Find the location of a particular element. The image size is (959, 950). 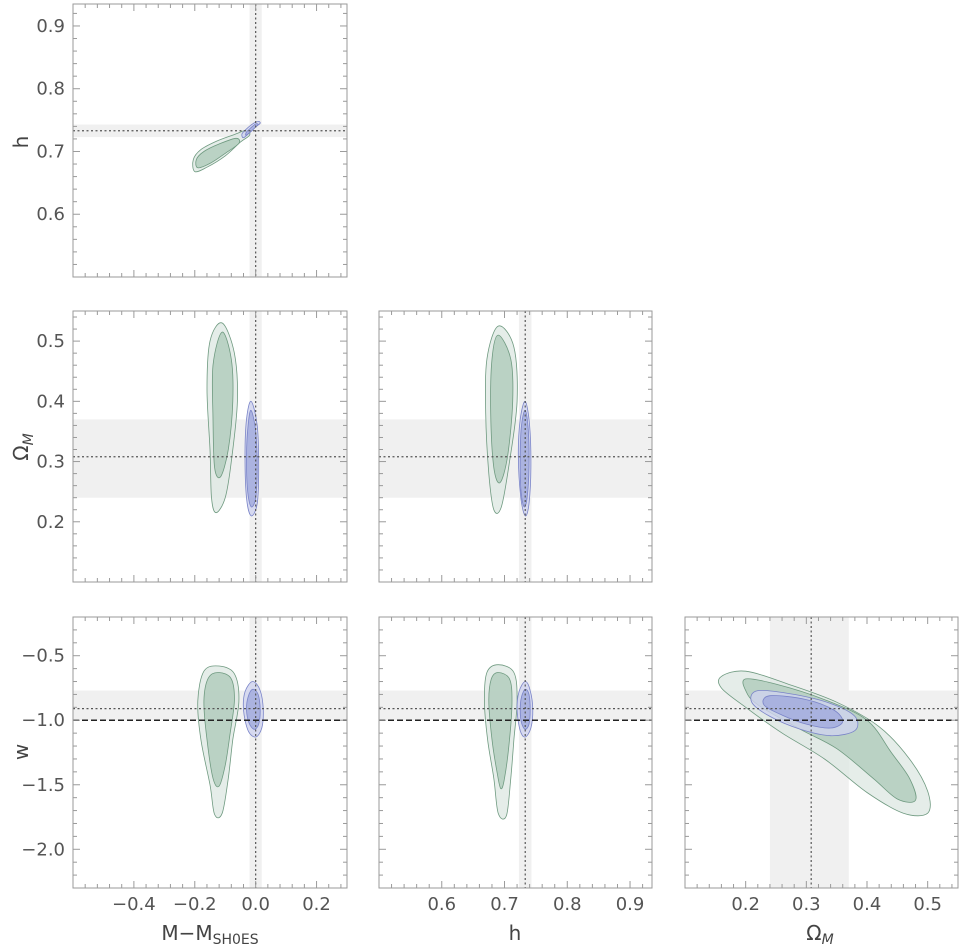

y-tick-label: −1.5 is located at coordinates (43, 785).